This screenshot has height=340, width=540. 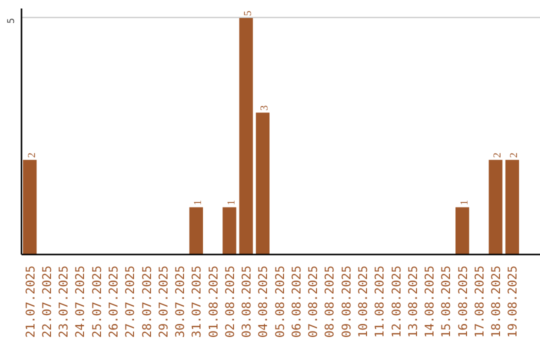 I want to click on x-tick-label: 06.08.2025, so click(x=296, y=301).